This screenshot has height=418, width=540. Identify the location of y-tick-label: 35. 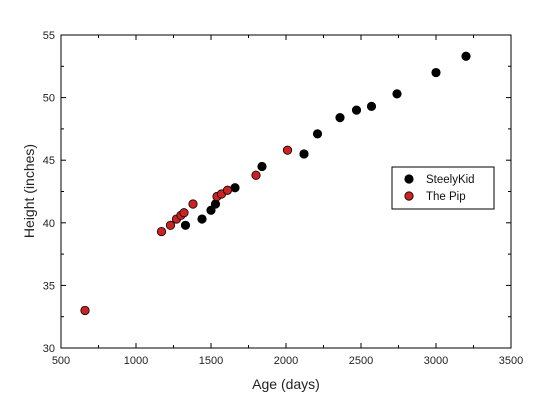
(49, 286).